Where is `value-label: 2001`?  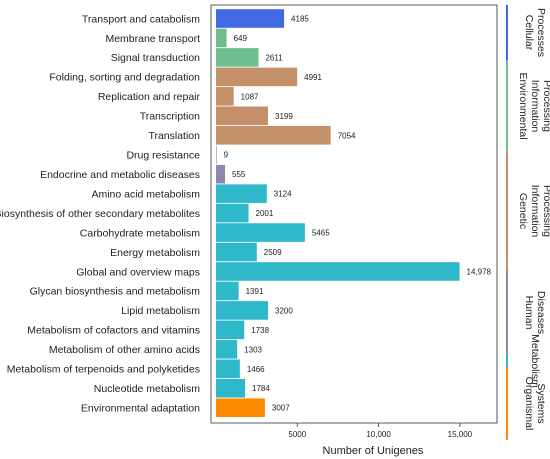
value-label: 2001 is located at coordinates (265, 213).